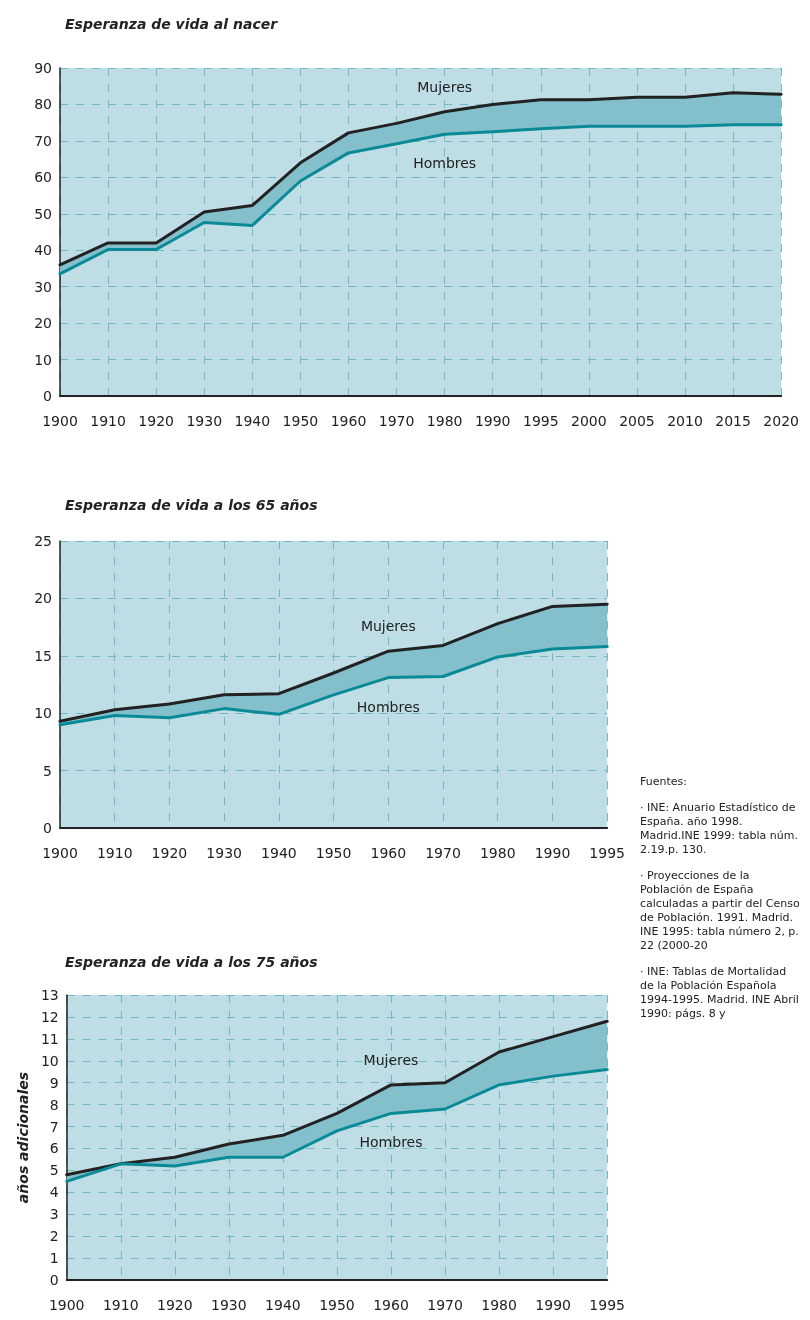  What do you see at coordinates (43, 541) in the screenshot?
I see `y-tick-label: 25` at bounding box center [43, 541].